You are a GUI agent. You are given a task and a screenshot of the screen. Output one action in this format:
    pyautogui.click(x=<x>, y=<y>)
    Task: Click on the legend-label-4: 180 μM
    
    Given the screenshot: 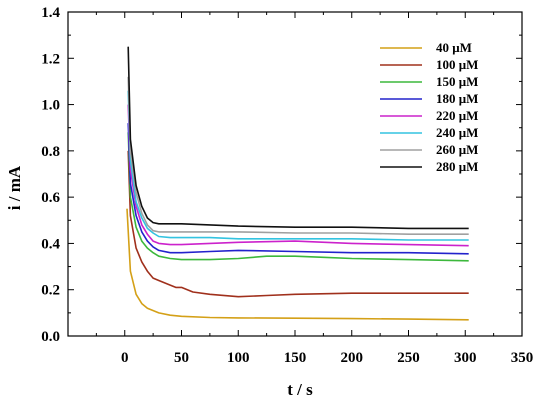 What is the action you would take?
    pyautogui.click(x=457, y=98)
    